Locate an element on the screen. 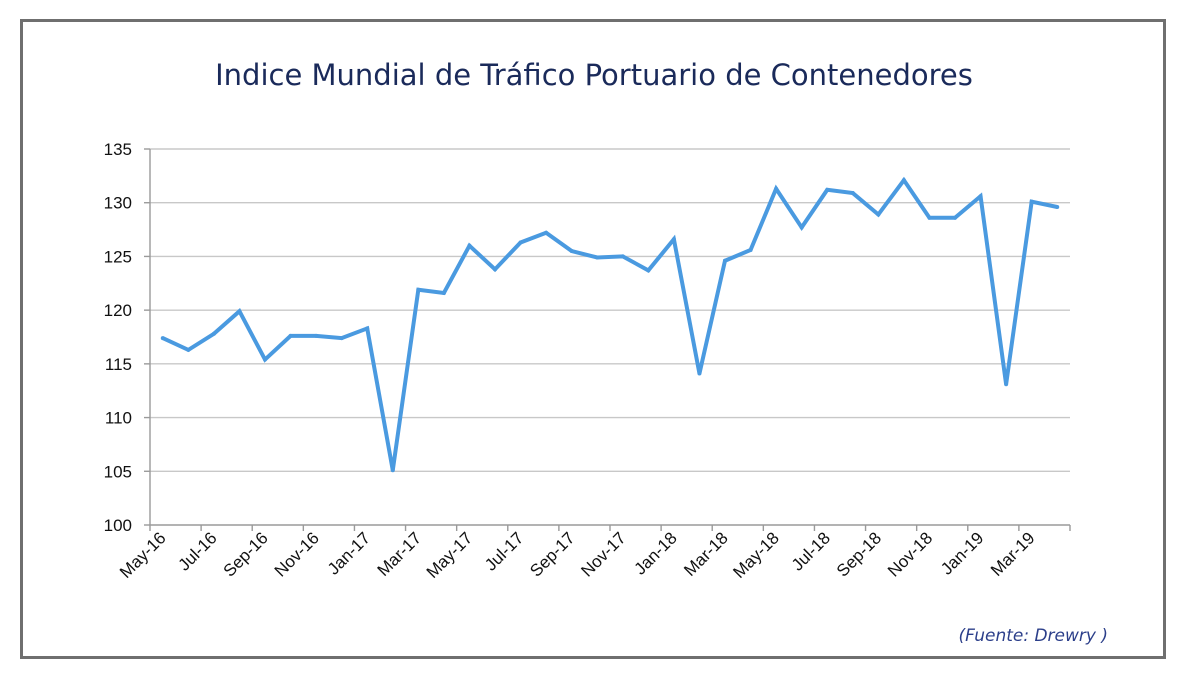 This screenshot has width=1188, height=684. x-tick-label: May-18 is located at coordinates (756, 555).